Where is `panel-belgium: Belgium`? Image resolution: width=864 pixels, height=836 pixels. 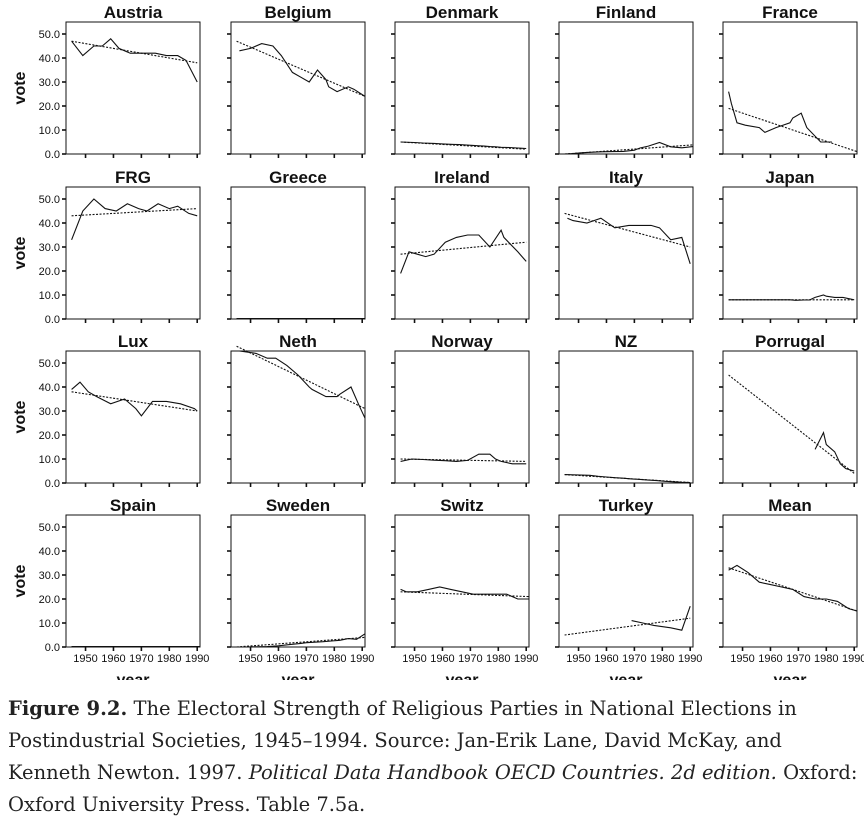 panel-belgium: Belgium is located at coordinates (296, 80).